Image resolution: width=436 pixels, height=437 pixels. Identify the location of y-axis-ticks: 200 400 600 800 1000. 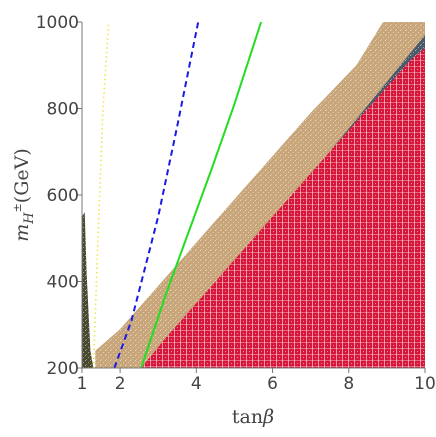
(59, 196).